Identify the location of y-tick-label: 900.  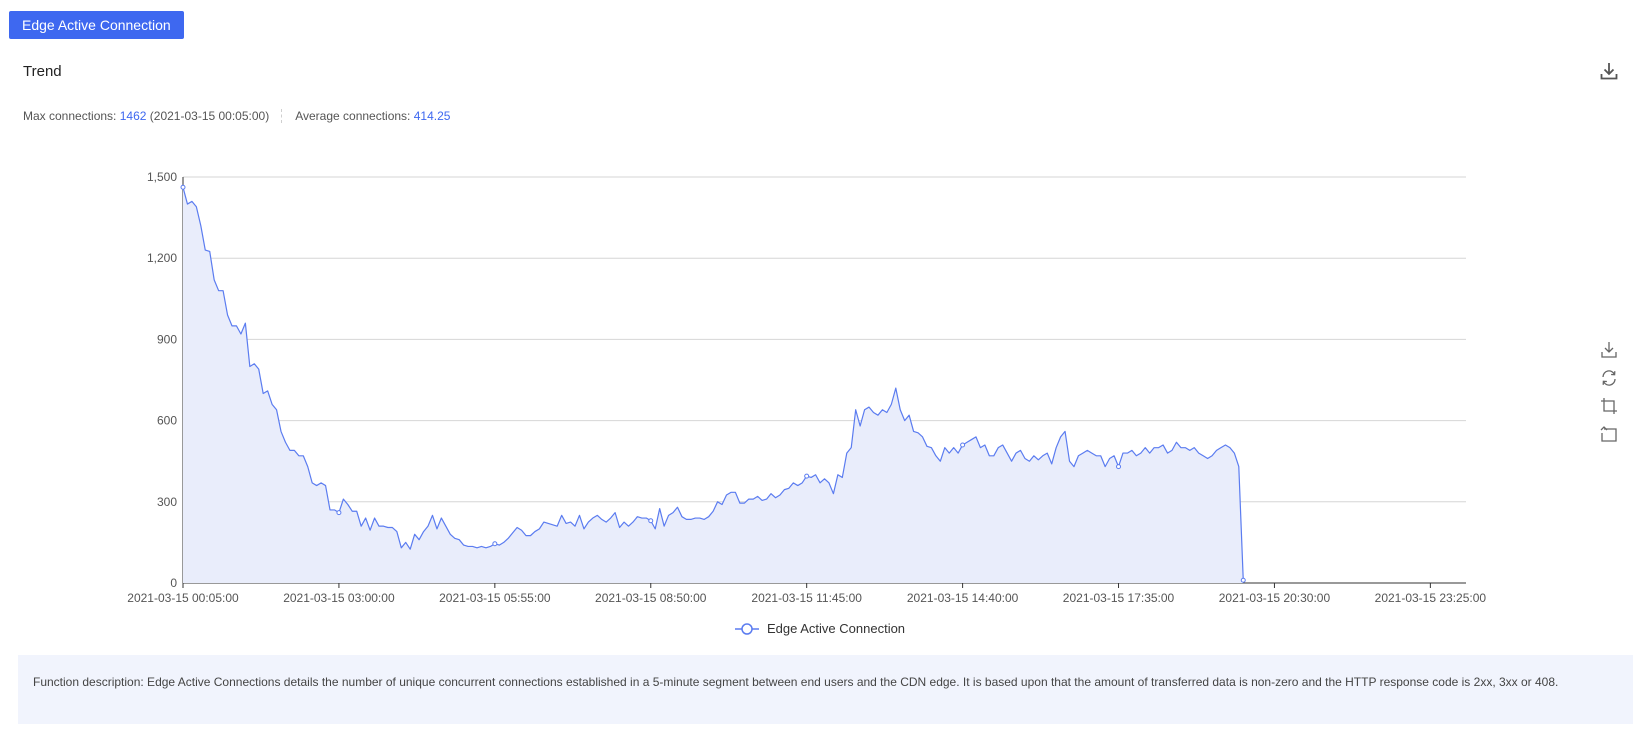
(167, 339).